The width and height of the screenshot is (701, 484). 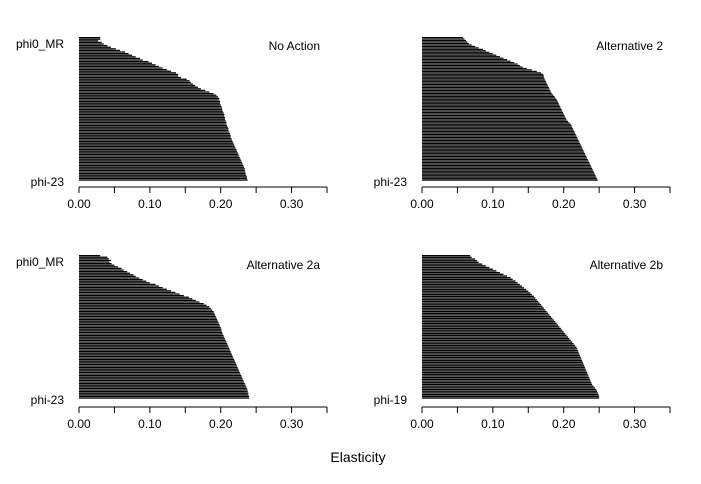 I want to click on x-tick-label: 0.20, so click(x=221, y=204).